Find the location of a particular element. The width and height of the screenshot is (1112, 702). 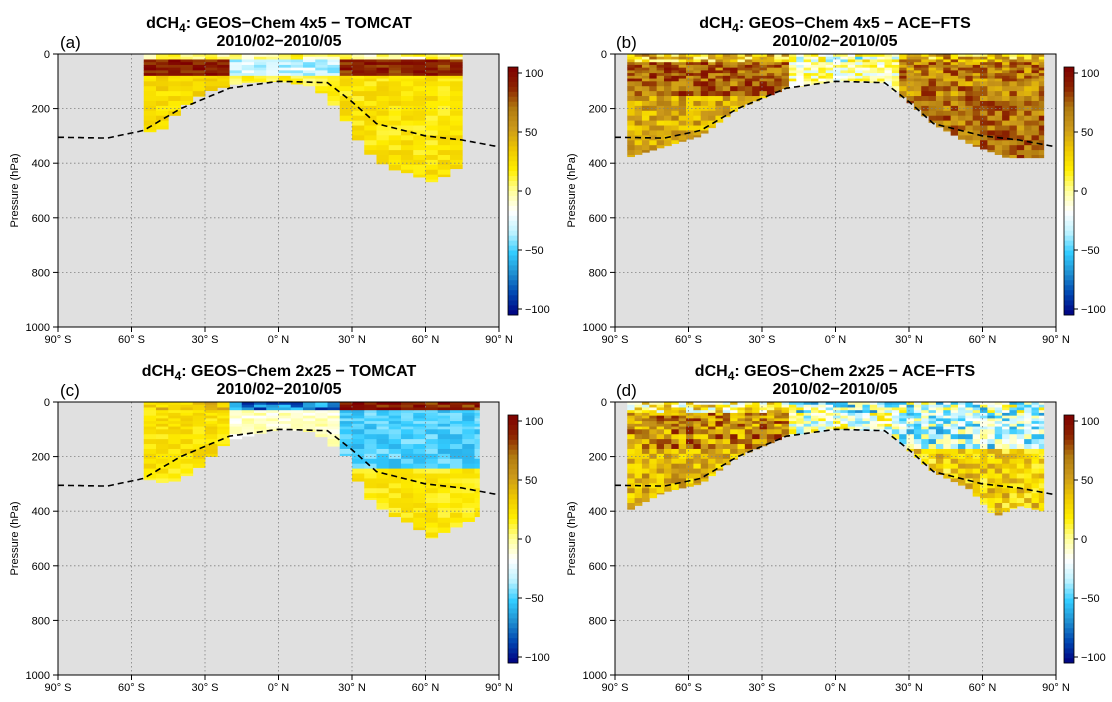

y-tick-label: 200 is located at coordinates (41, 110).